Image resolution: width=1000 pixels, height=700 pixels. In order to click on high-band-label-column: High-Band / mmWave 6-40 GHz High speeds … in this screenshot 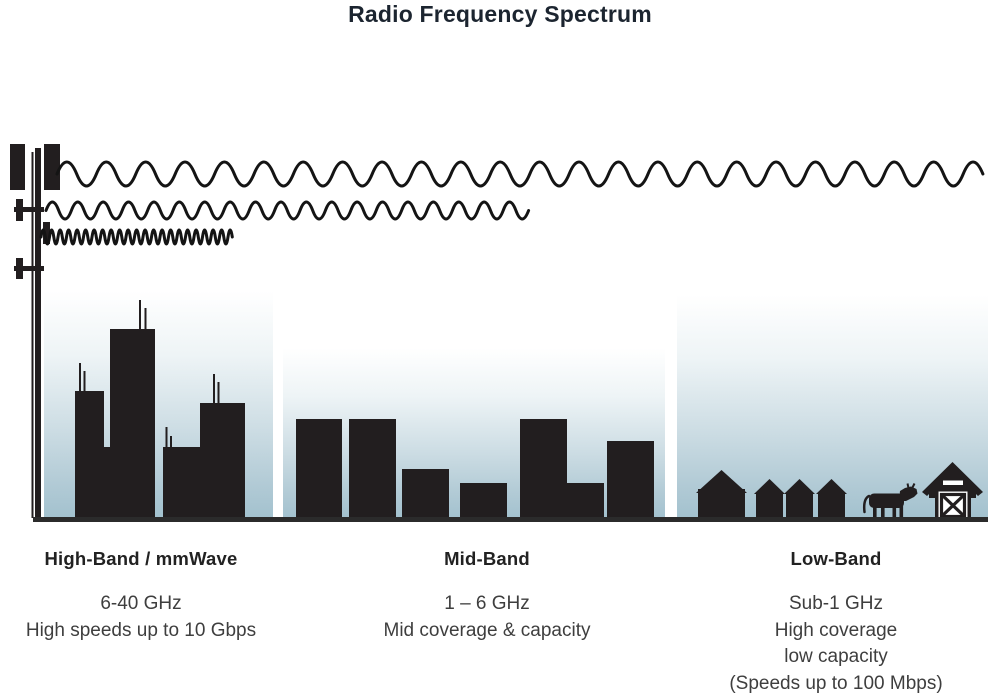, I will do `click(170, 596)`.